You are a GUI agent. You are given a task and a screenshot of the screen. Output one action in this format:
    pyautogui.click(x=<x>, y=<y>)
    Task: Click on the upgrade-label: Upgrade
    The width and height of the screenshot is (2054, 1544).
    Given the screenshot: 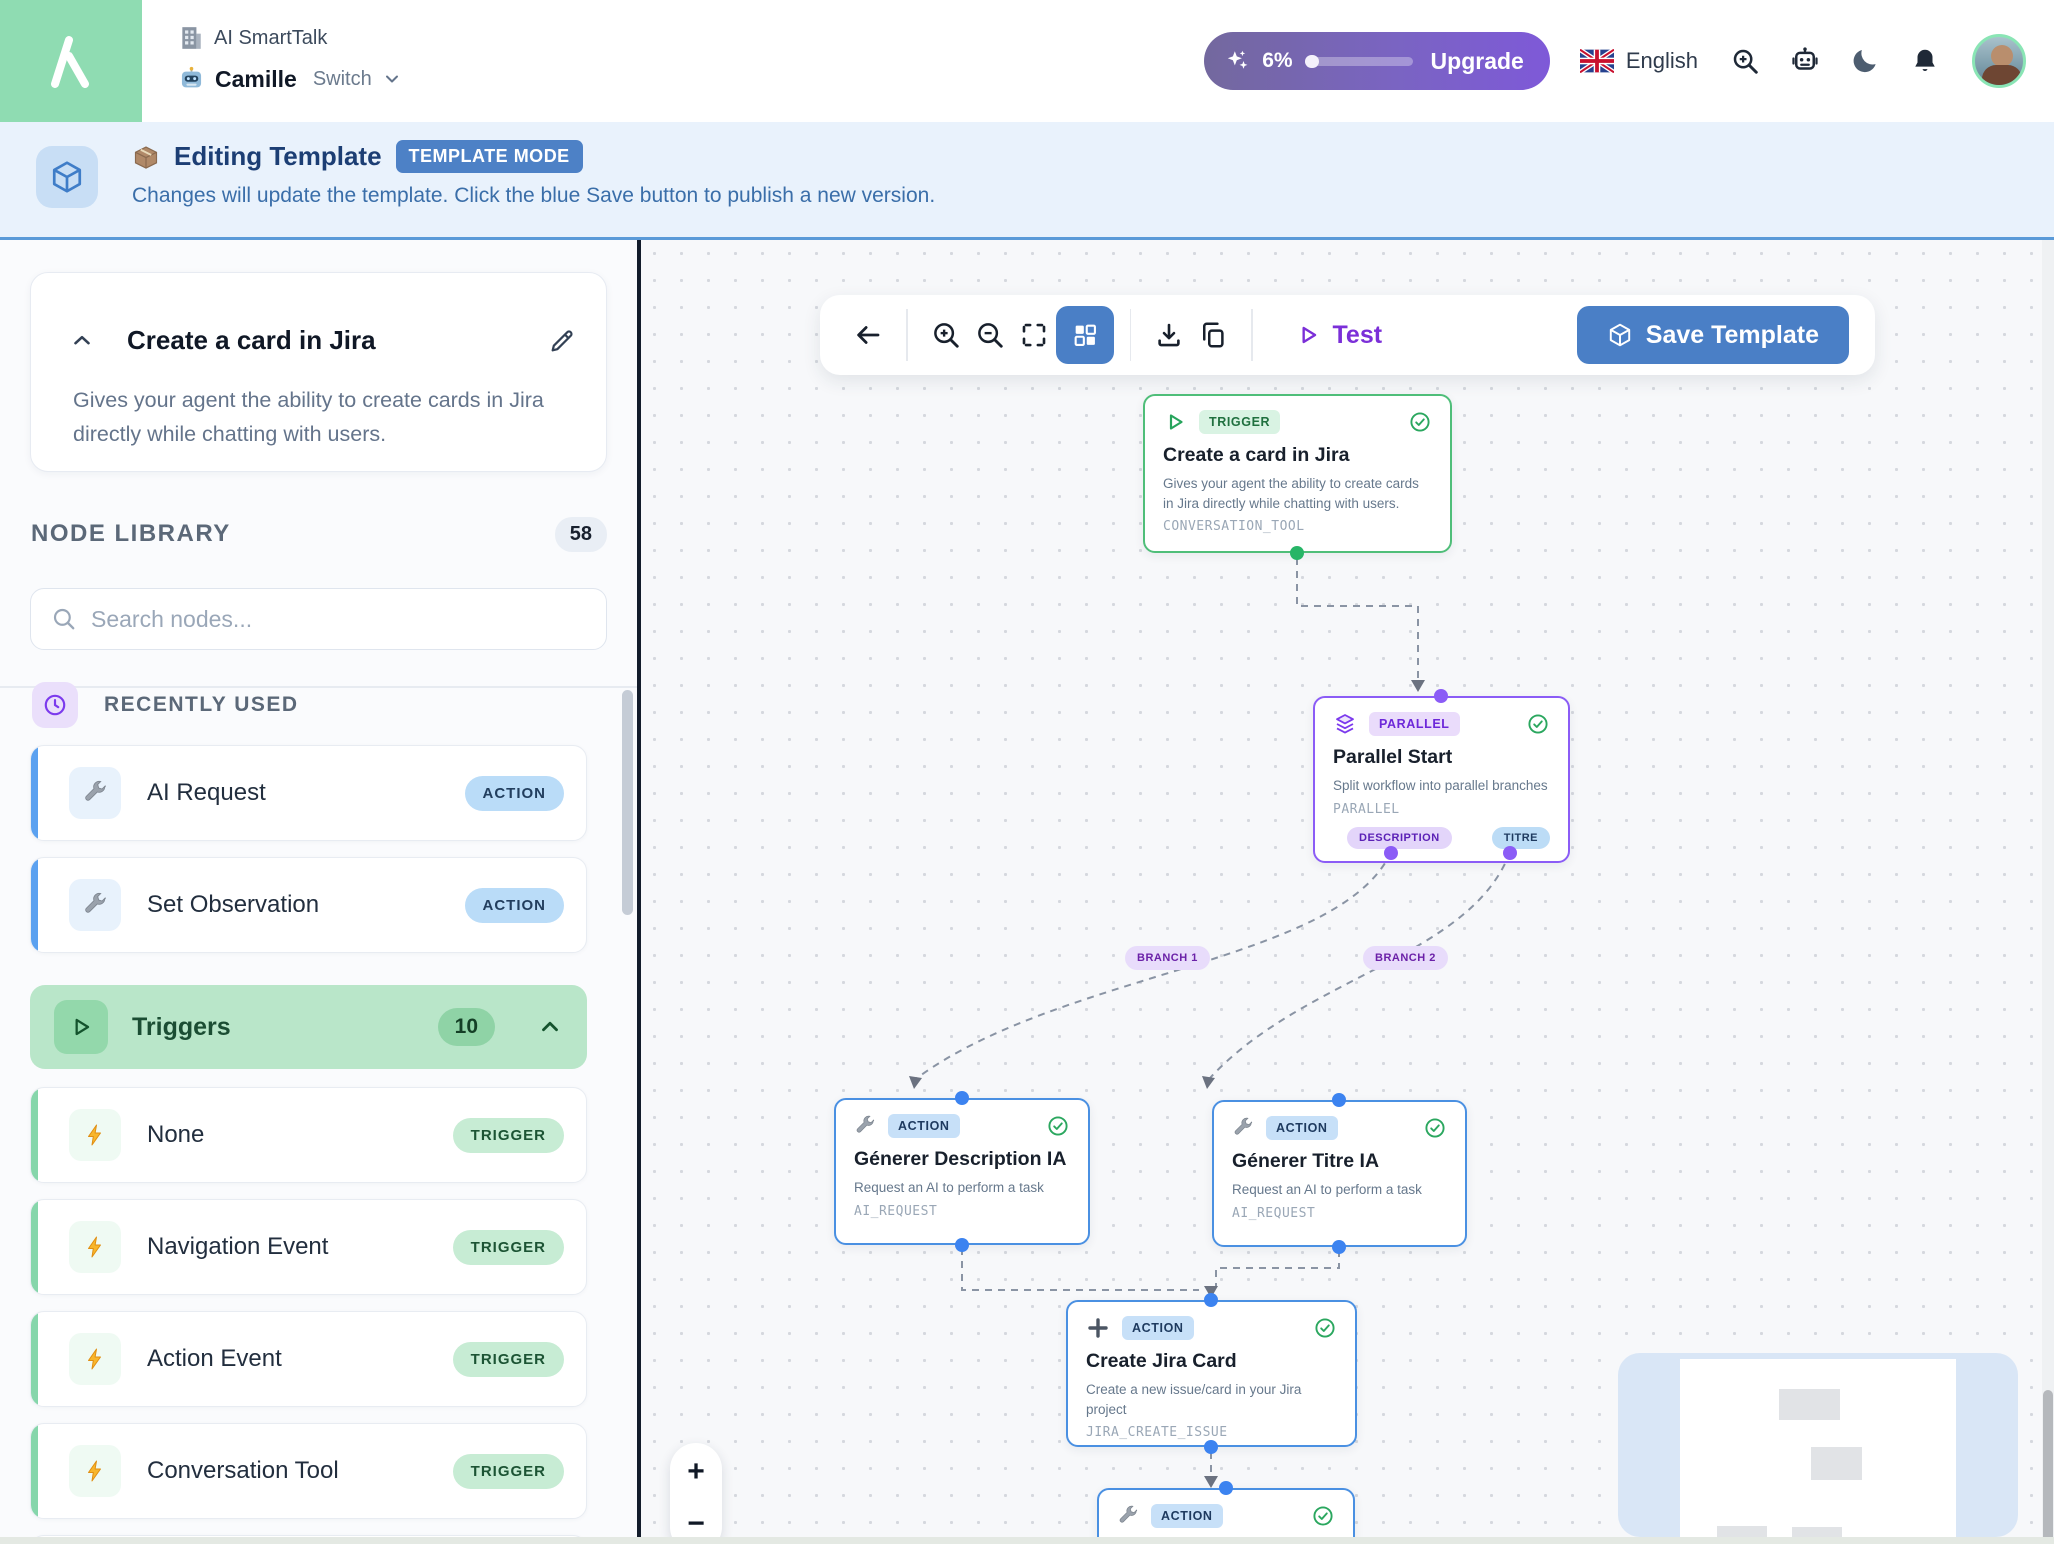 What is the action you would take?
    pyautogui.click(x=1477, y=60)
    